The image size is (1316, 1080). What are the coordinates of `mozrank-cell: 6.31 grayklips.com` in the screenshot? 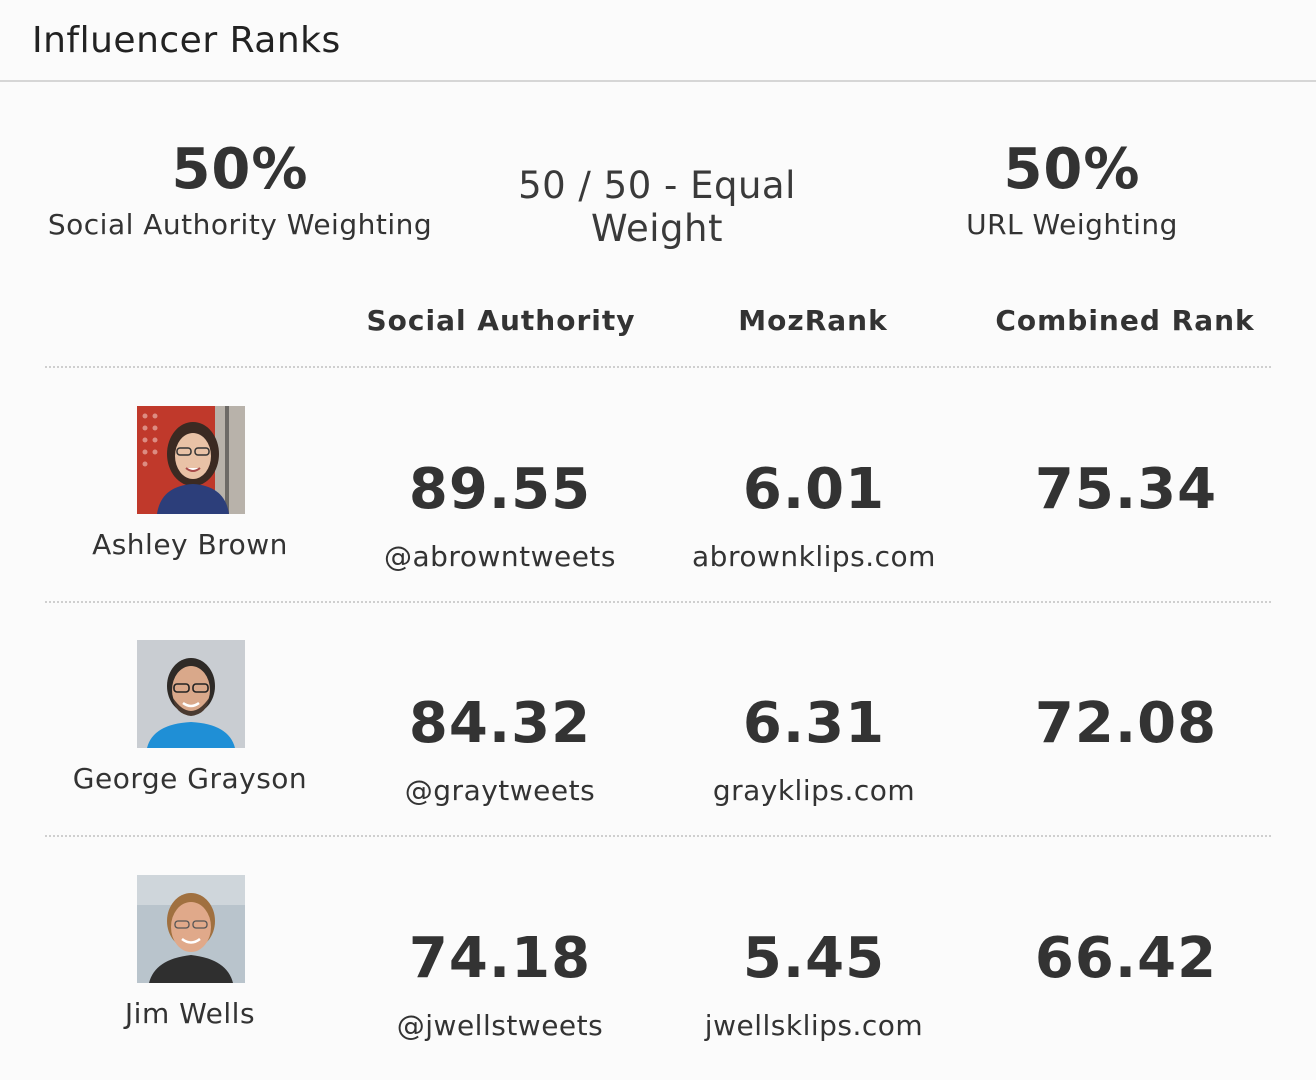 It's located at (814, 749).